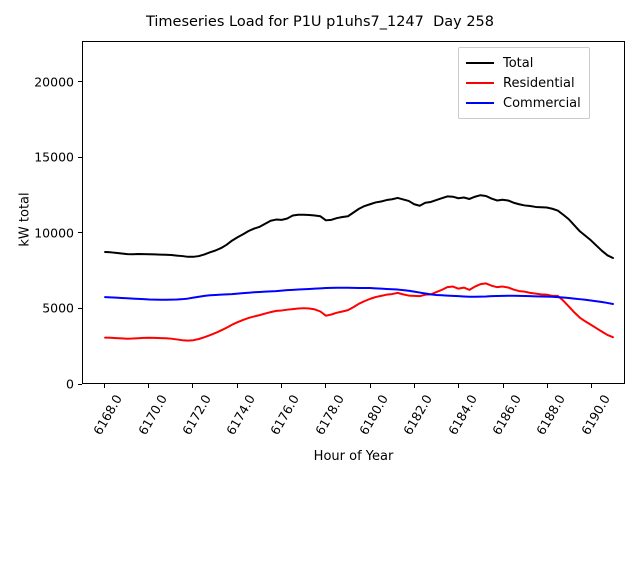 The height and width of the screenshot is (573, 640). Describe the element at coordinates (25, 219) in the screenshot. I see `y-axis-label: kW total` at that location.